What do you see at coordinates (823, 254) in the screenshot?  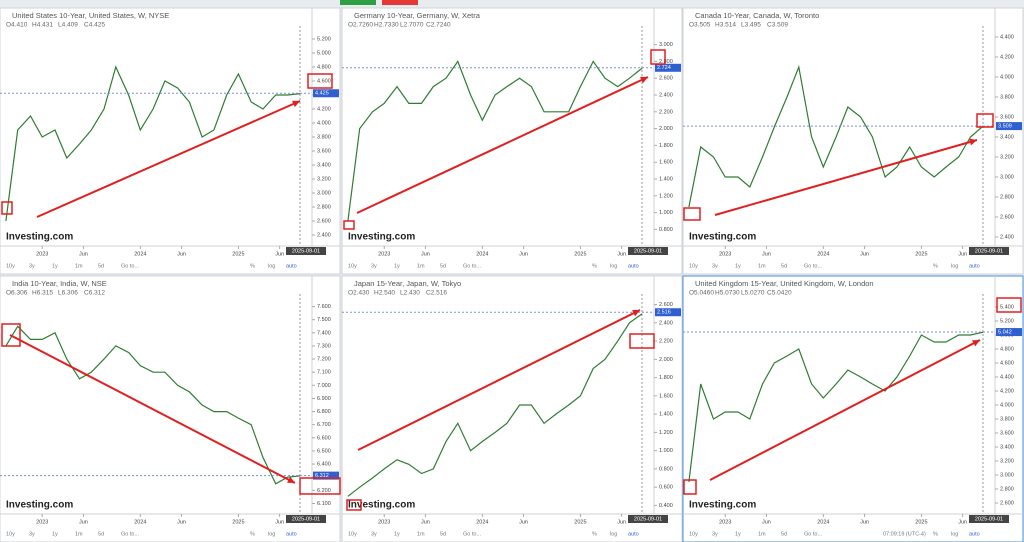 I see `x-tick-label: 2024` at bounding box center [823, 254].